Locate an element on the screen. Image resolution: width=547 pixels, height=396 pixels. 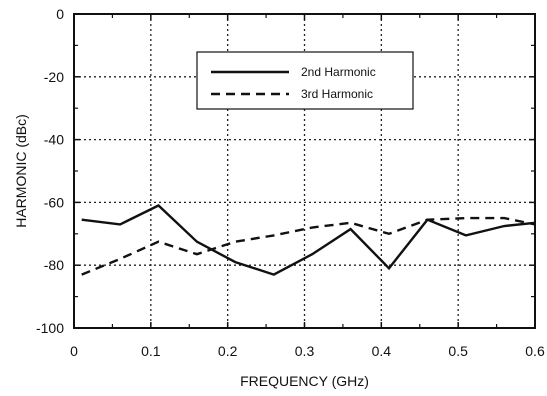
x-tick-labels: 0 0.1 0.2 0.3 0.4 0.5 0.6 is located at coordinates (307, 351).